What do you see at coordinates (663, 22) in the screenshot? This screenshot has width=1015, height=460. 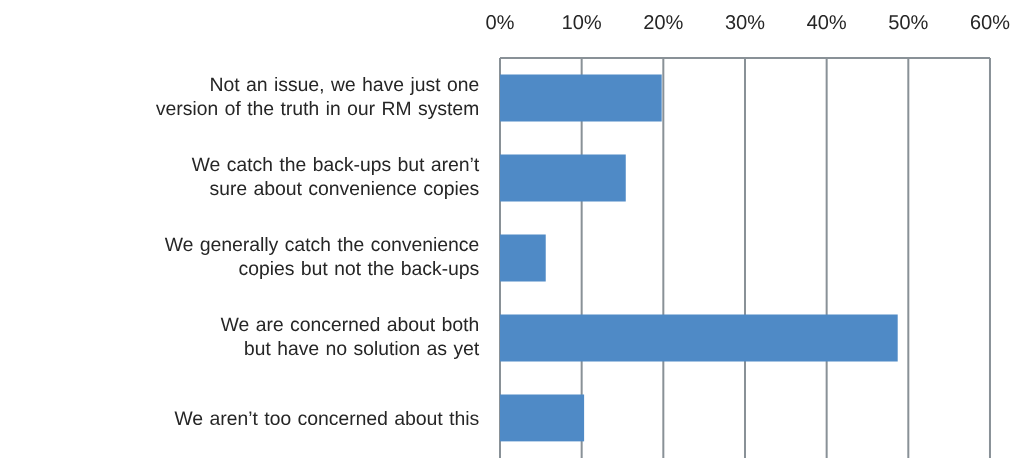 I see `x-tick-label: 20%` at bounding box center [663, 22].